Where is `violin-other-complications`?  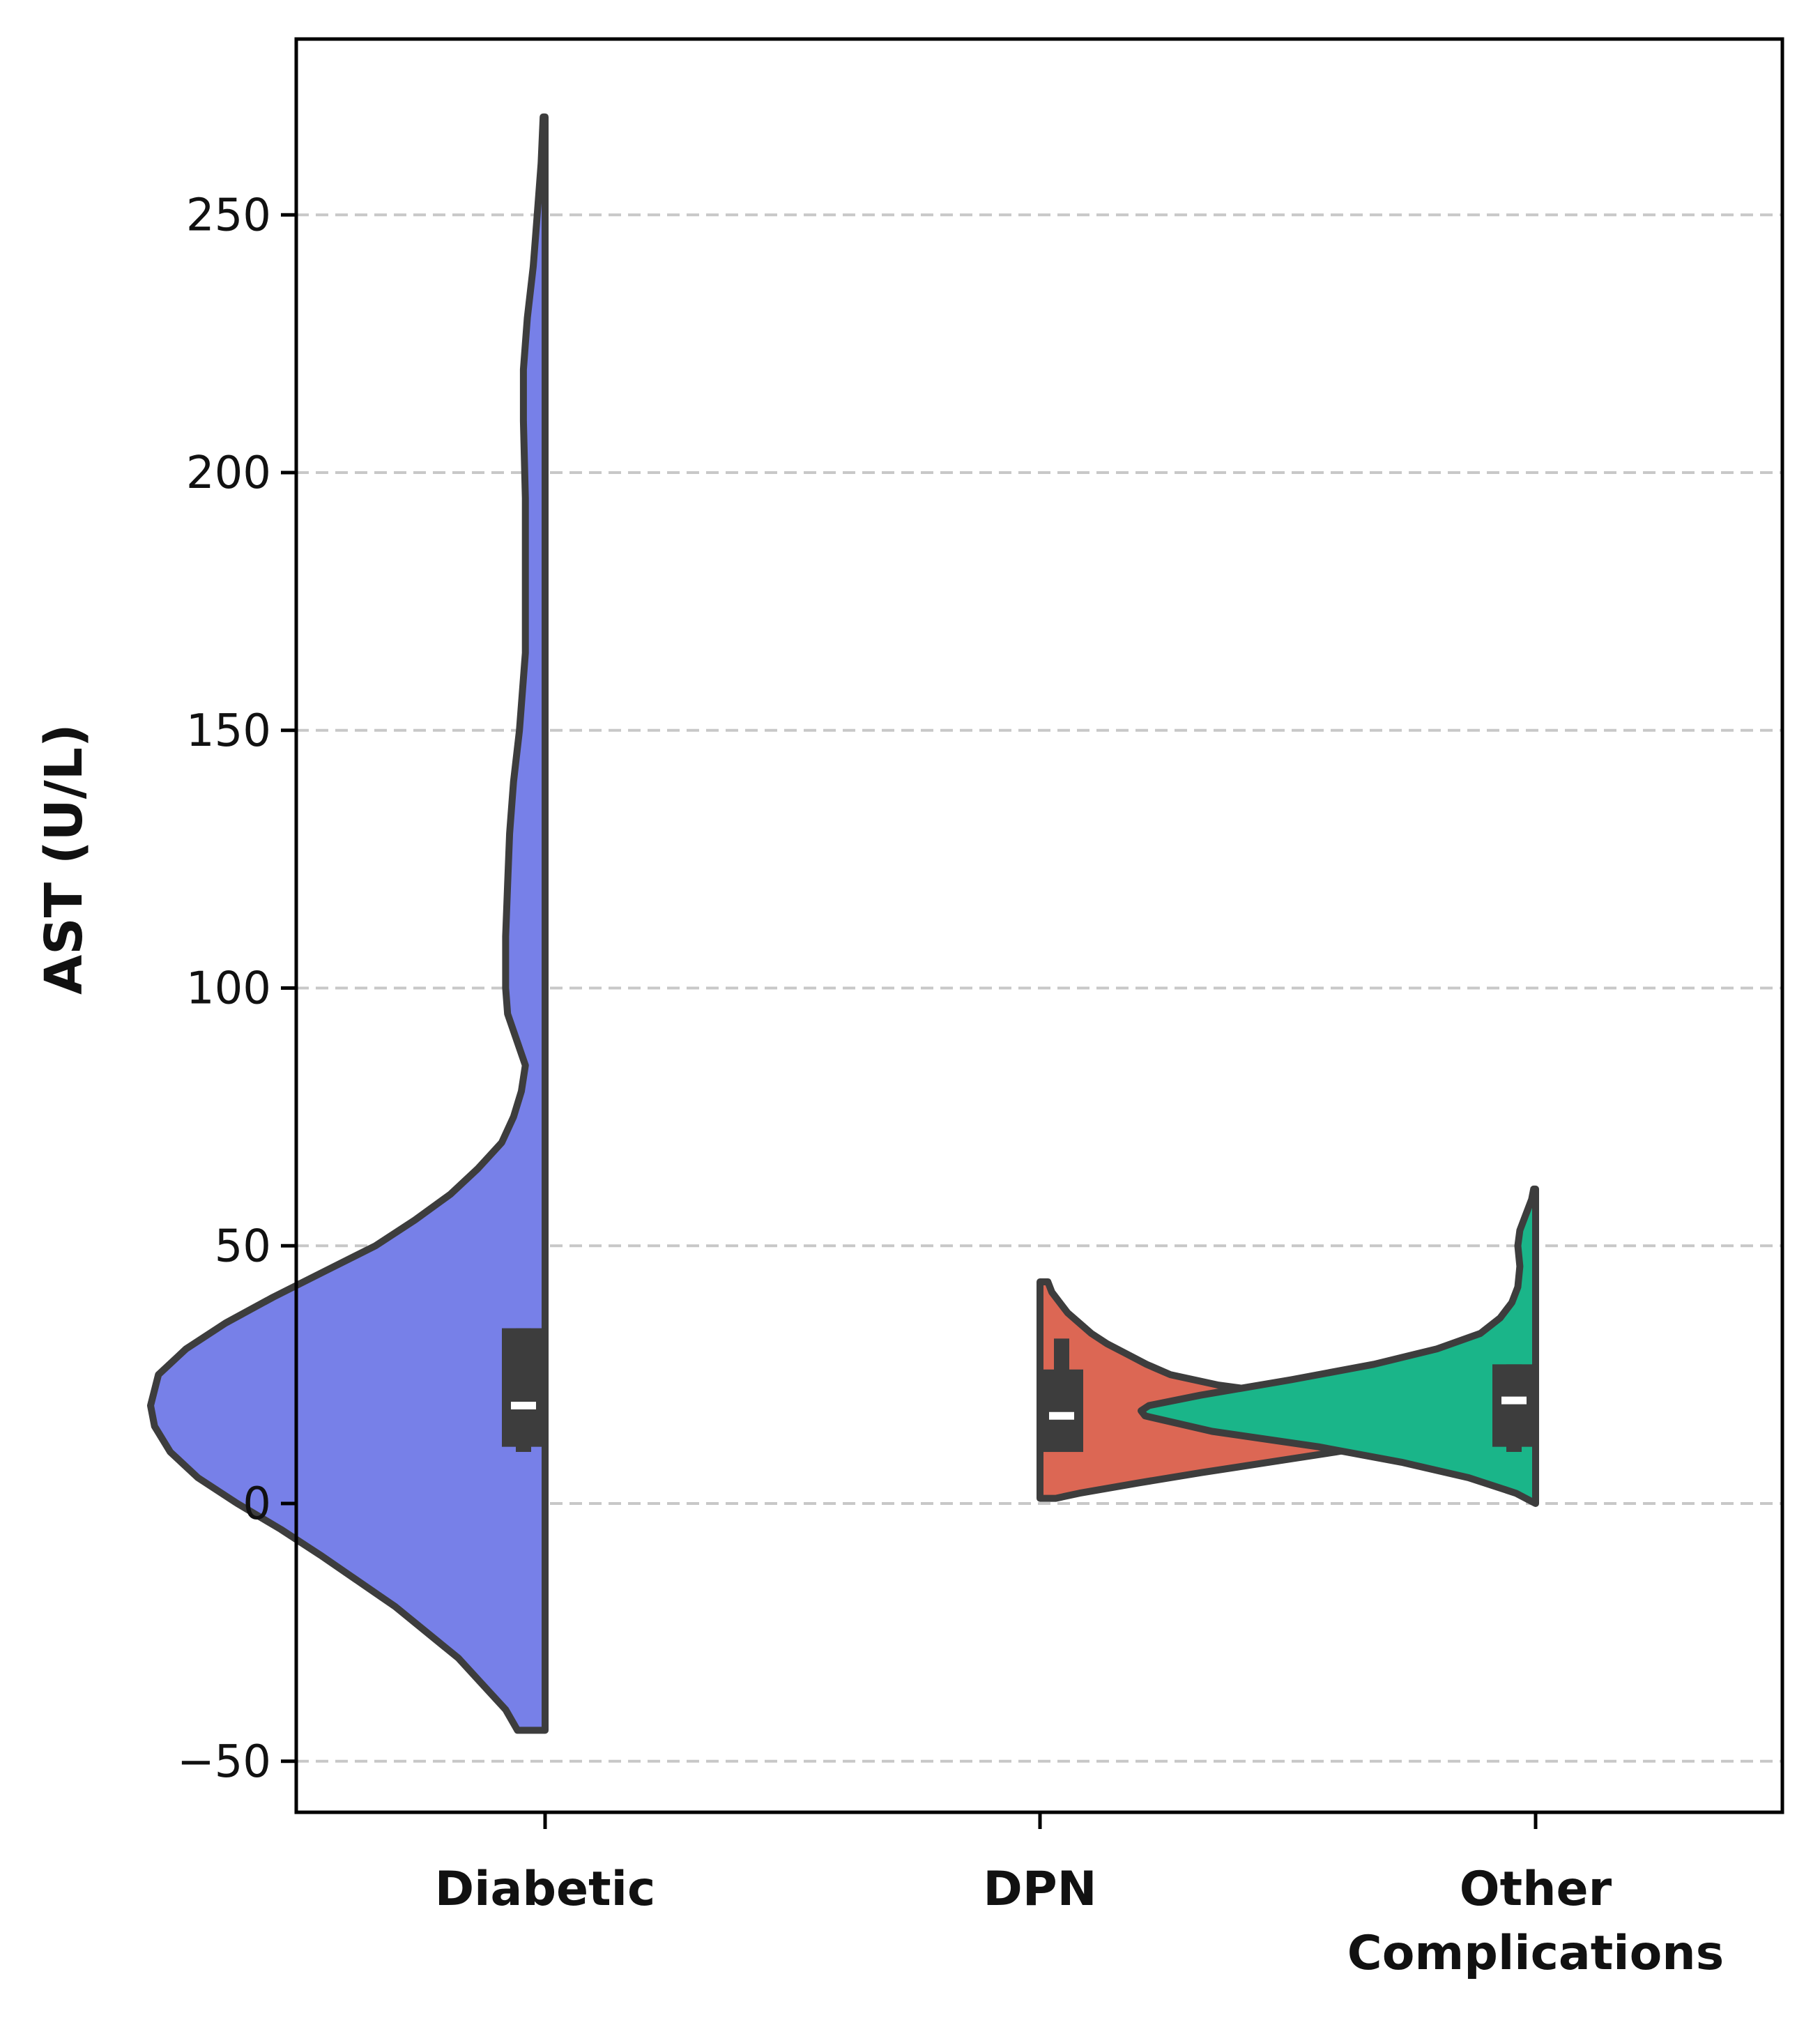 violin-other-complications is located at coordinates (1338, 1346).